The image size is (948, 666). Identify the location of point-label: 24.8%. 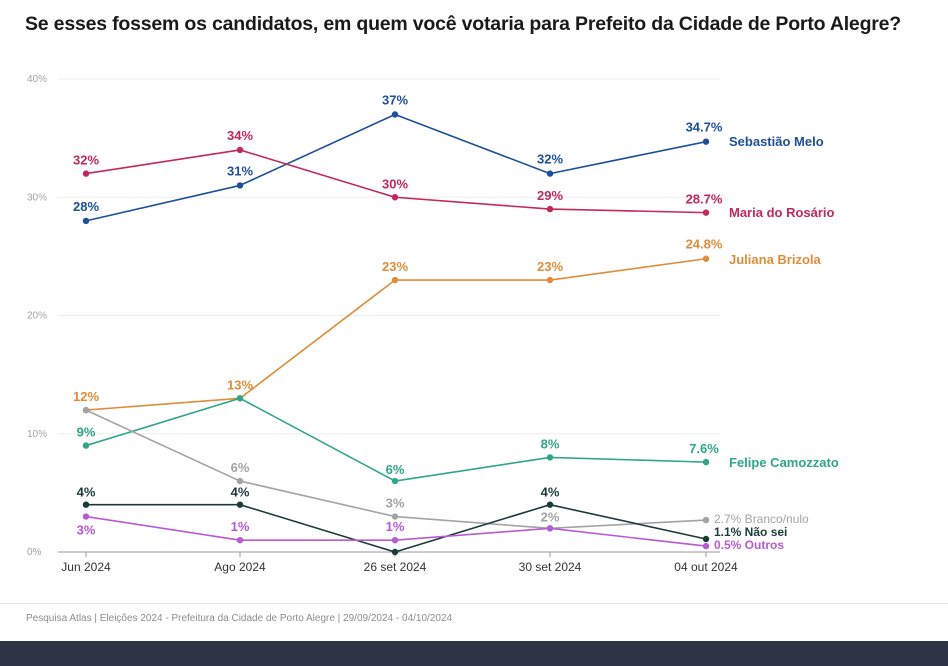
(704, 244).